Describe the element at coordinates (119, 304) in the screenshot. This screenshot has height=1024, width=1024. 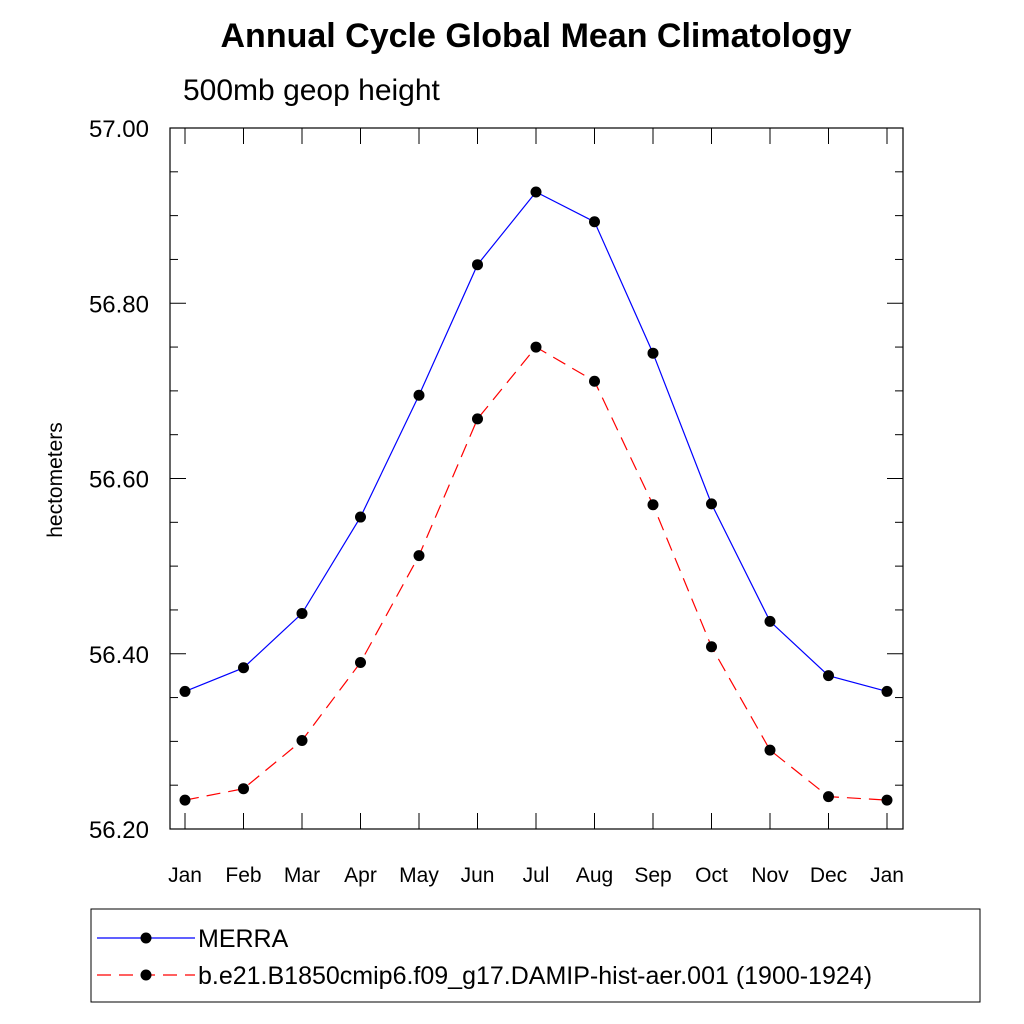
I see `y-tick-label: 56.80` at that location.